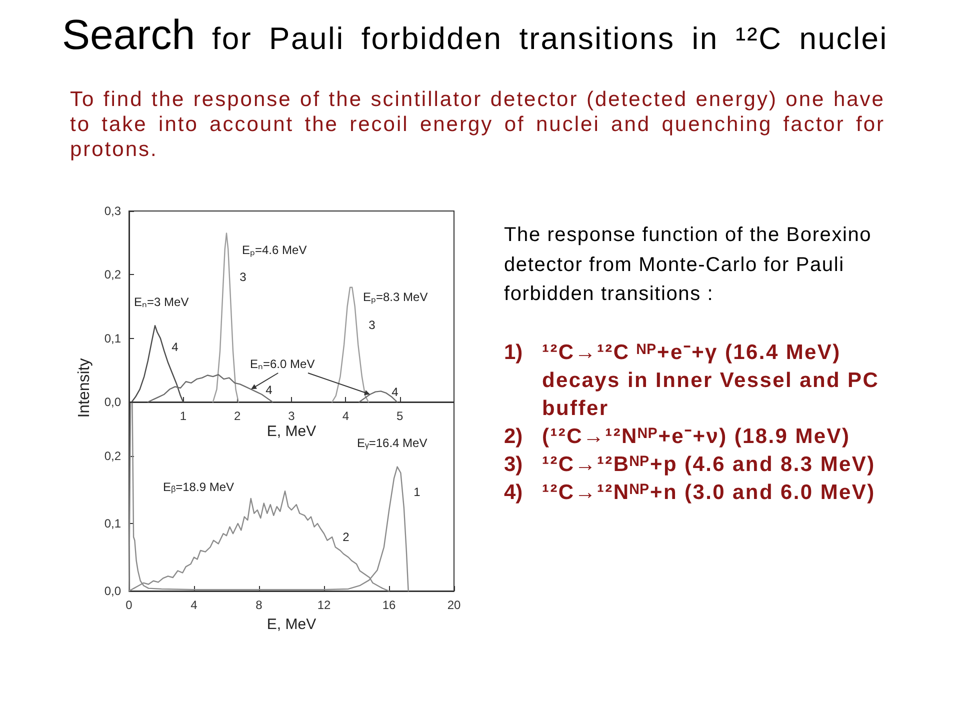 This screenshot has height=720, width=960. Describe the element at coordinates (690, 493) in the screenshot. I see `text: 4) ¹²C→¹²Nᴺᴾ+n (3.0 and 6.0 MeV)` at that location.